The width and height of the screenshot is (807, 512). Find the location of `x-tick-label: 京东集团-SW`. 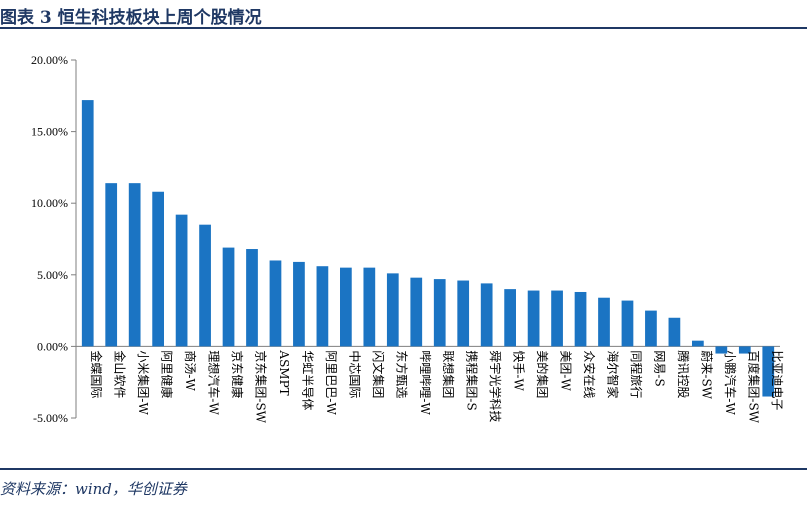

x-tick-label: 京东集团-SW is located at coordinates (261, 386).